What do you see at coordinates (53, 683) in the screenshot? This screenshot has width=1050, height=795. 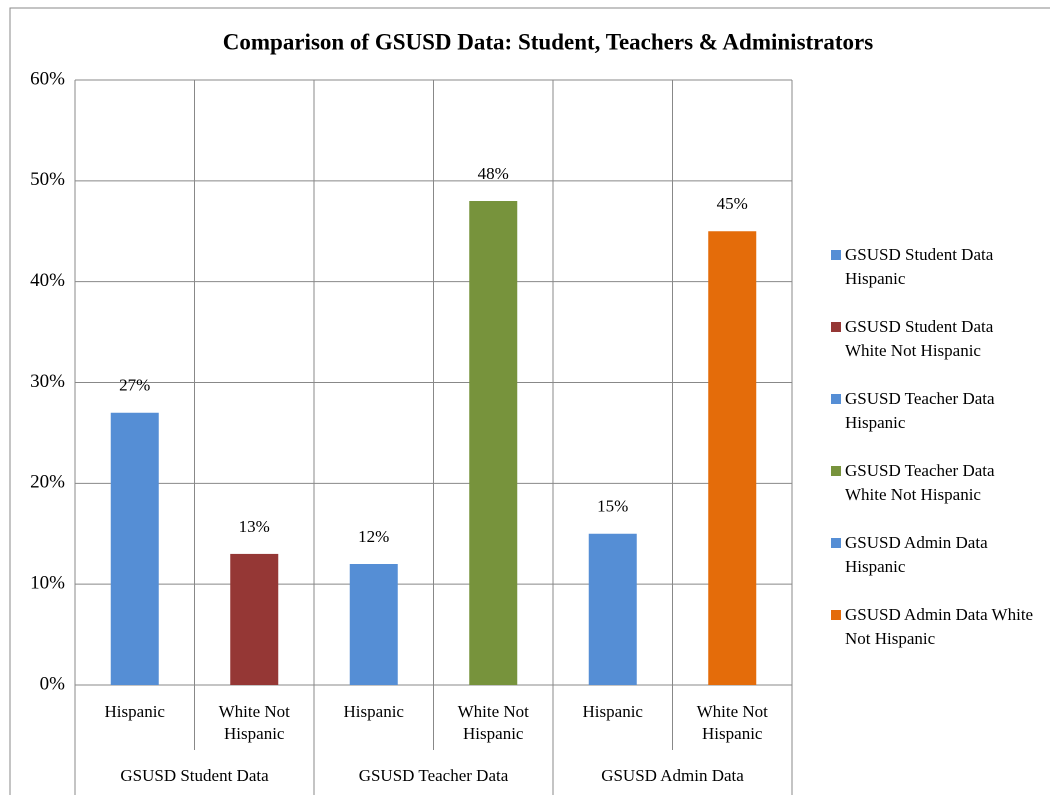 I see `y-tick-label: 0%` at bounding box center [53, 683].